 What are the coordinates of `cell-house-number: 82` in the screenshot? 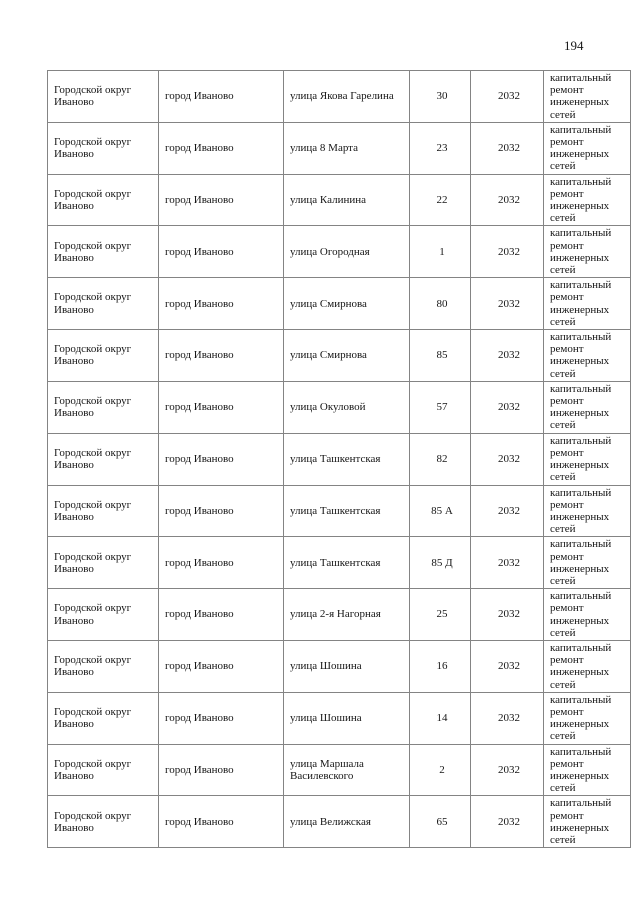 It's located at (440, 459).